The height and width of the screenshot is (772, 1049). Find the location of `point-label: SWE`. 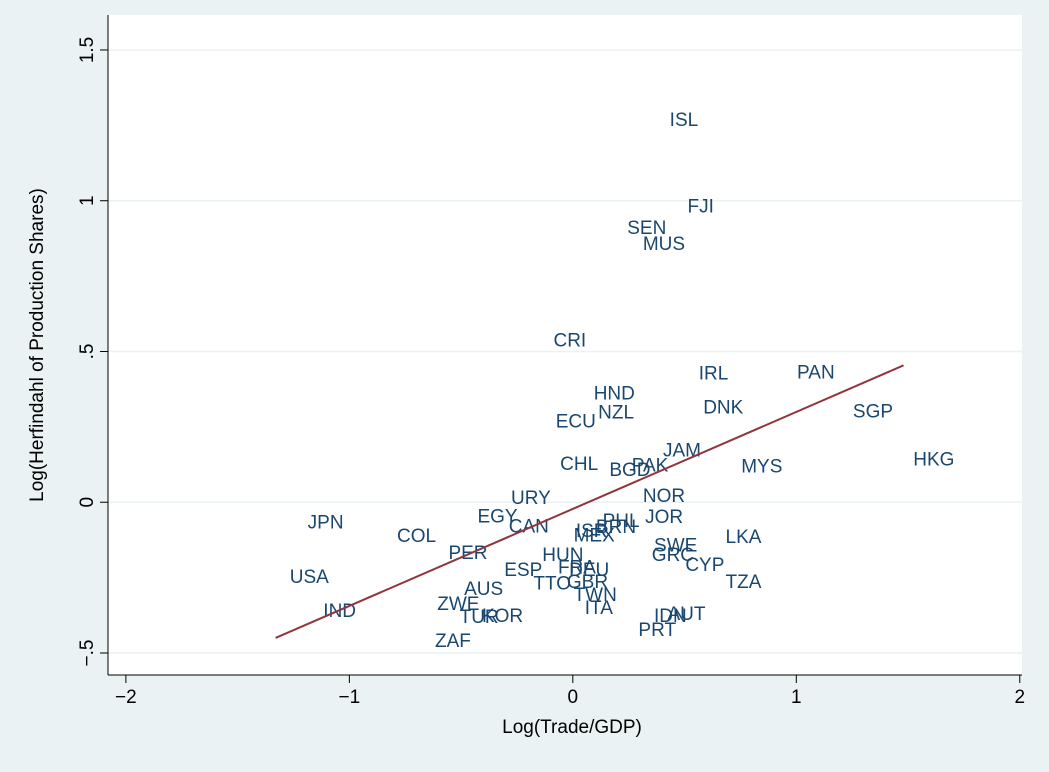

point-label: SWE is located at coordinates (675, 545).